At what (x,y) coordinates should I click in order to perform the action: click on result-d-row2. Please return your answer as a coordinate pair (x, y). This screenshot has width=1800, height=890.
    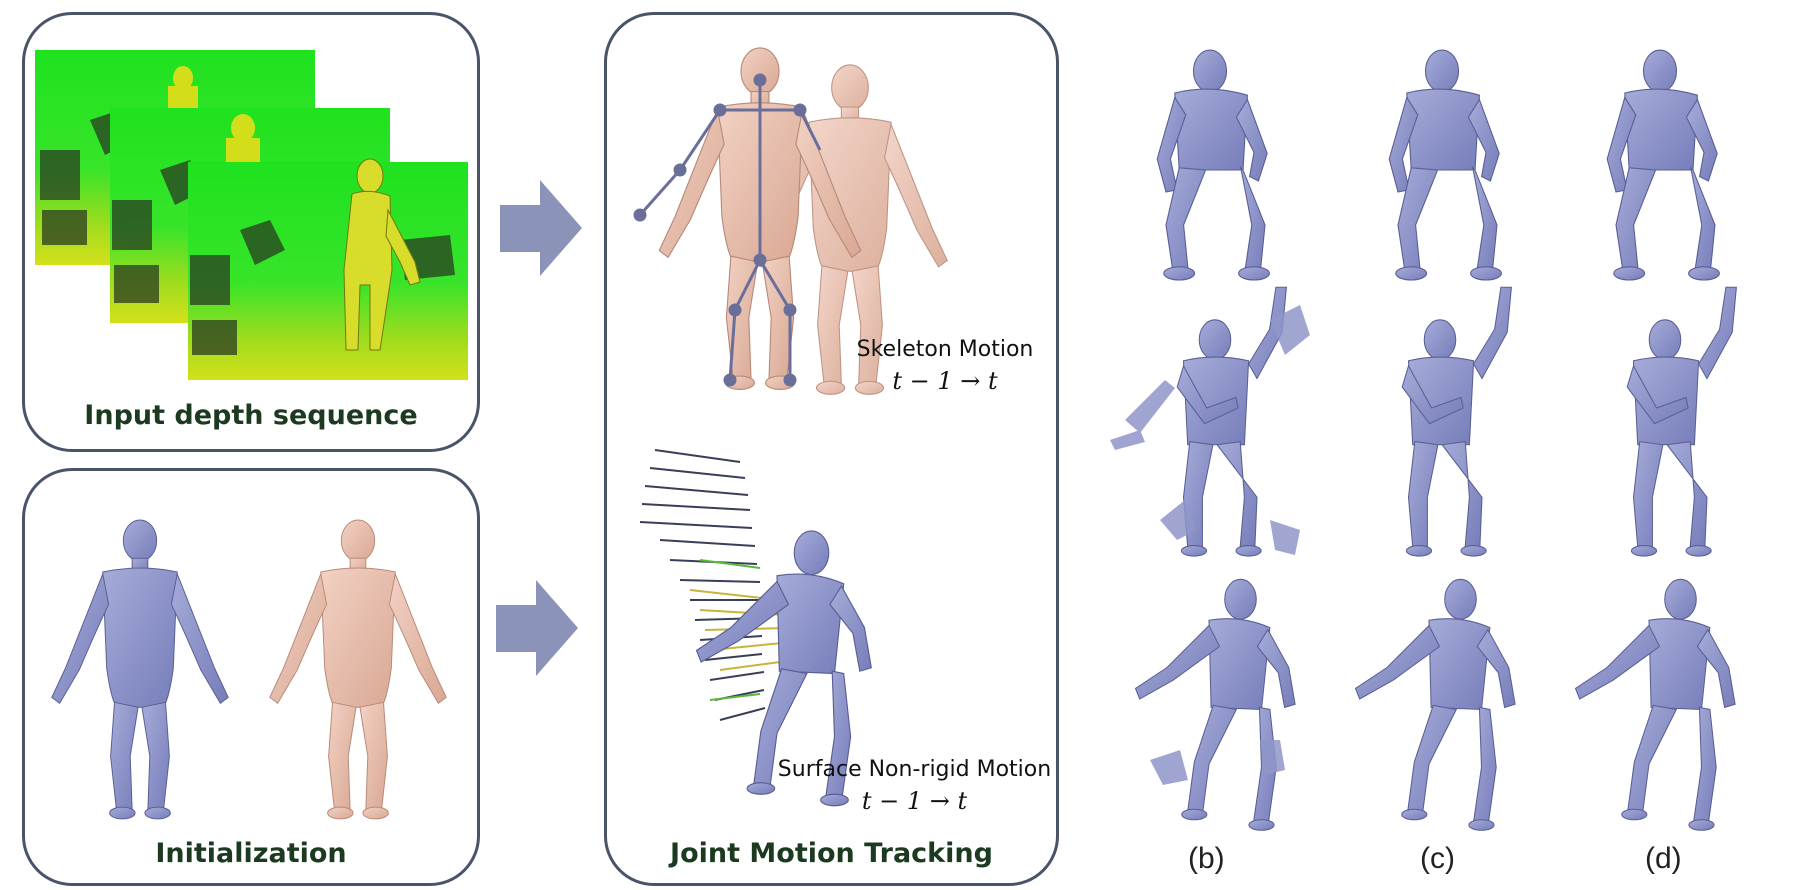
    Looking at the image, I should click on (1681, 421).